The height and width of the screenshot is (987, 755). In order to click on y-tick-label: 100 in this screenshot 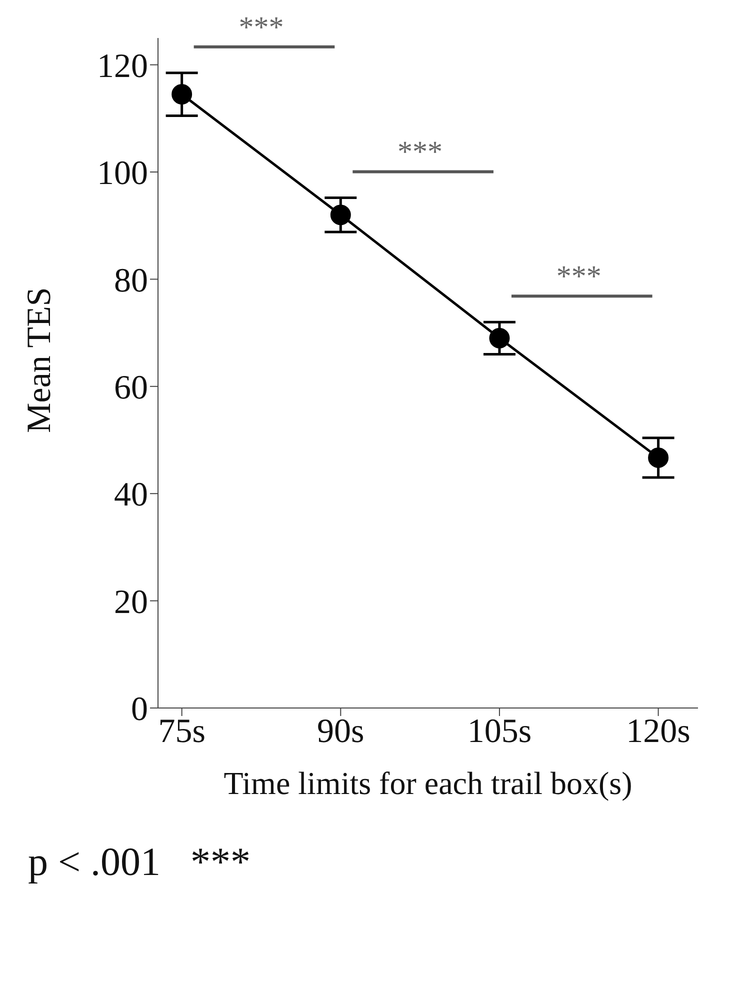, I will do `click(122, 173)`.